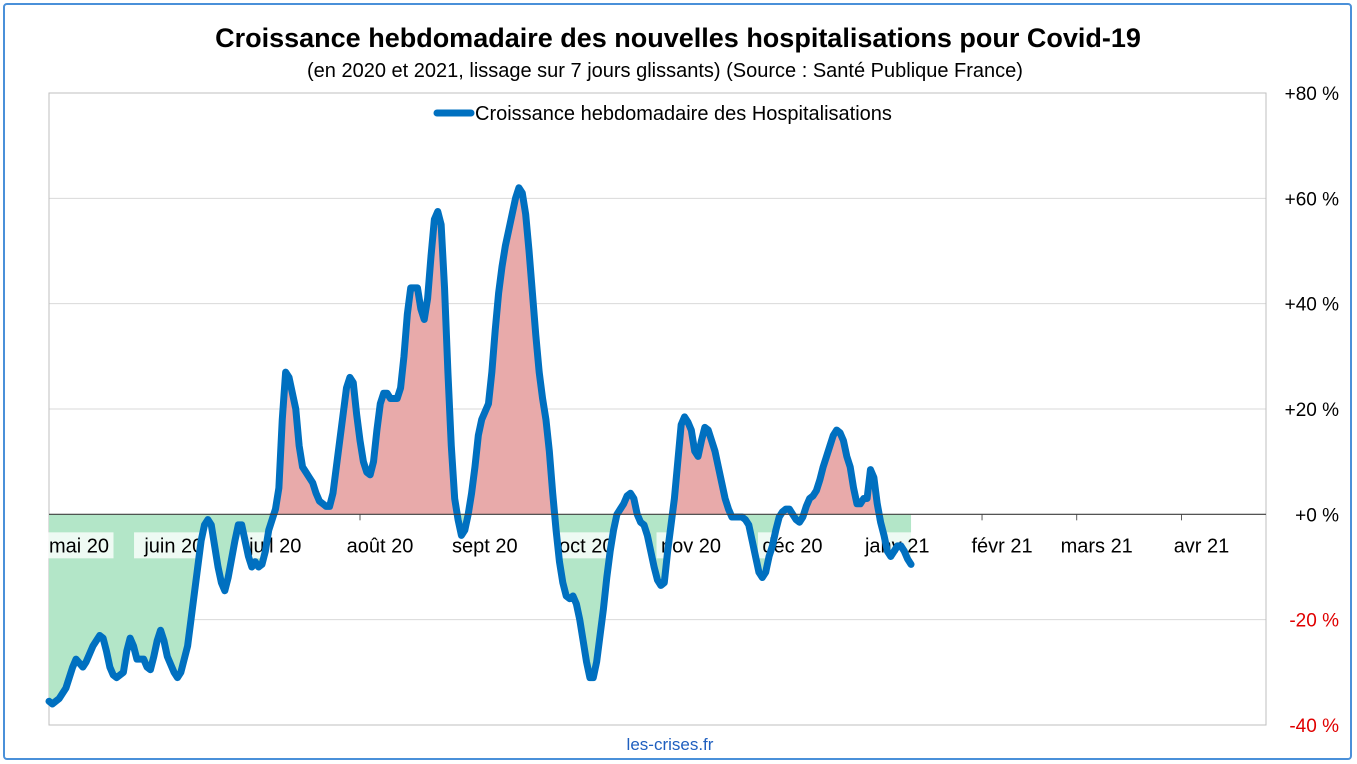  Describe the element at coordinates (1314, 726) in the screenshot. I see `y-tick-label-6: -40 %` at that location.